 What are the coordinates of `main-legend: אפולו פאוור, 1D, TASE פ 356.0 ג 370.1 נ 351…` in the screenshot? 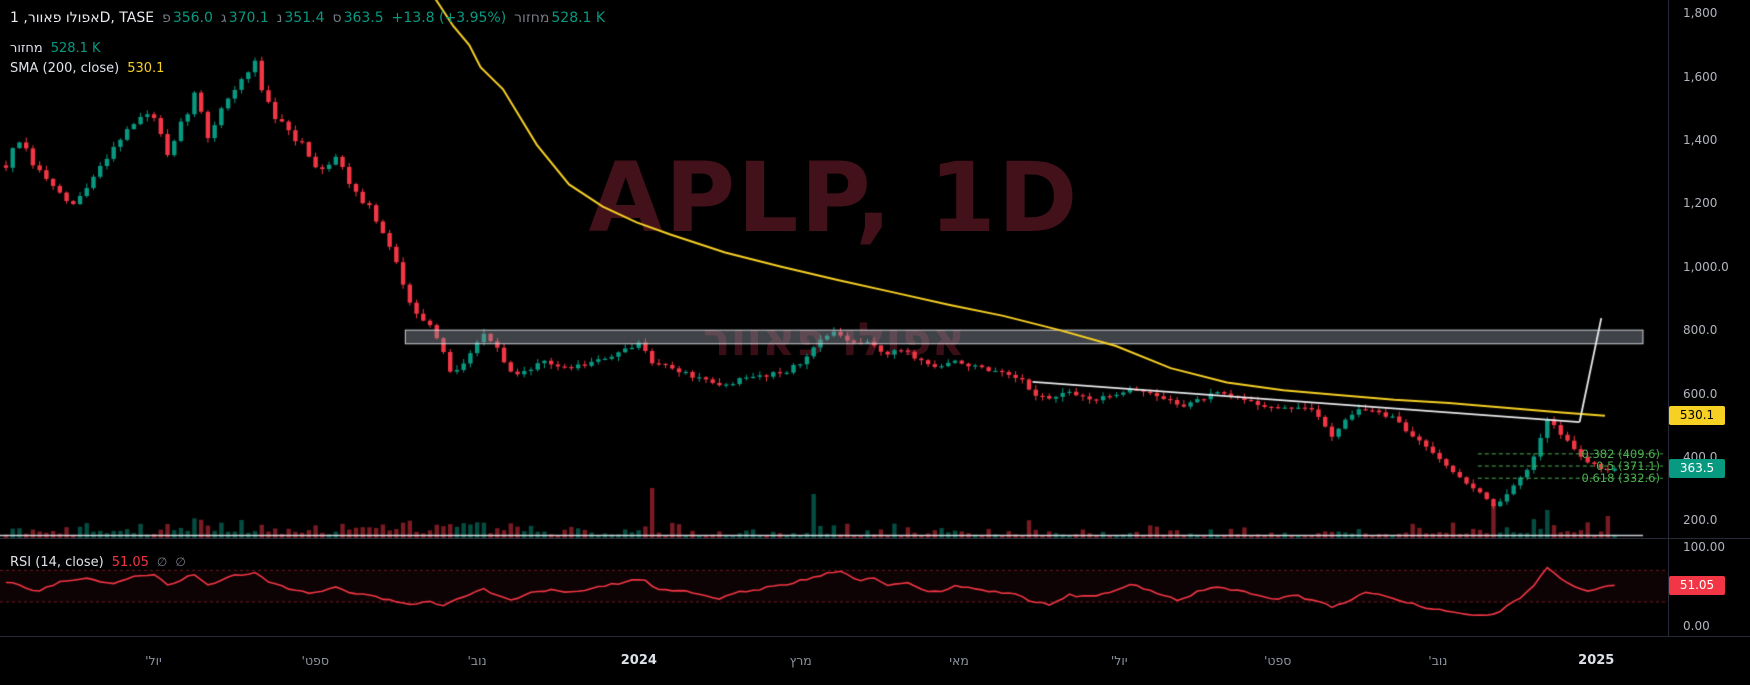 It's located at (307, 43).